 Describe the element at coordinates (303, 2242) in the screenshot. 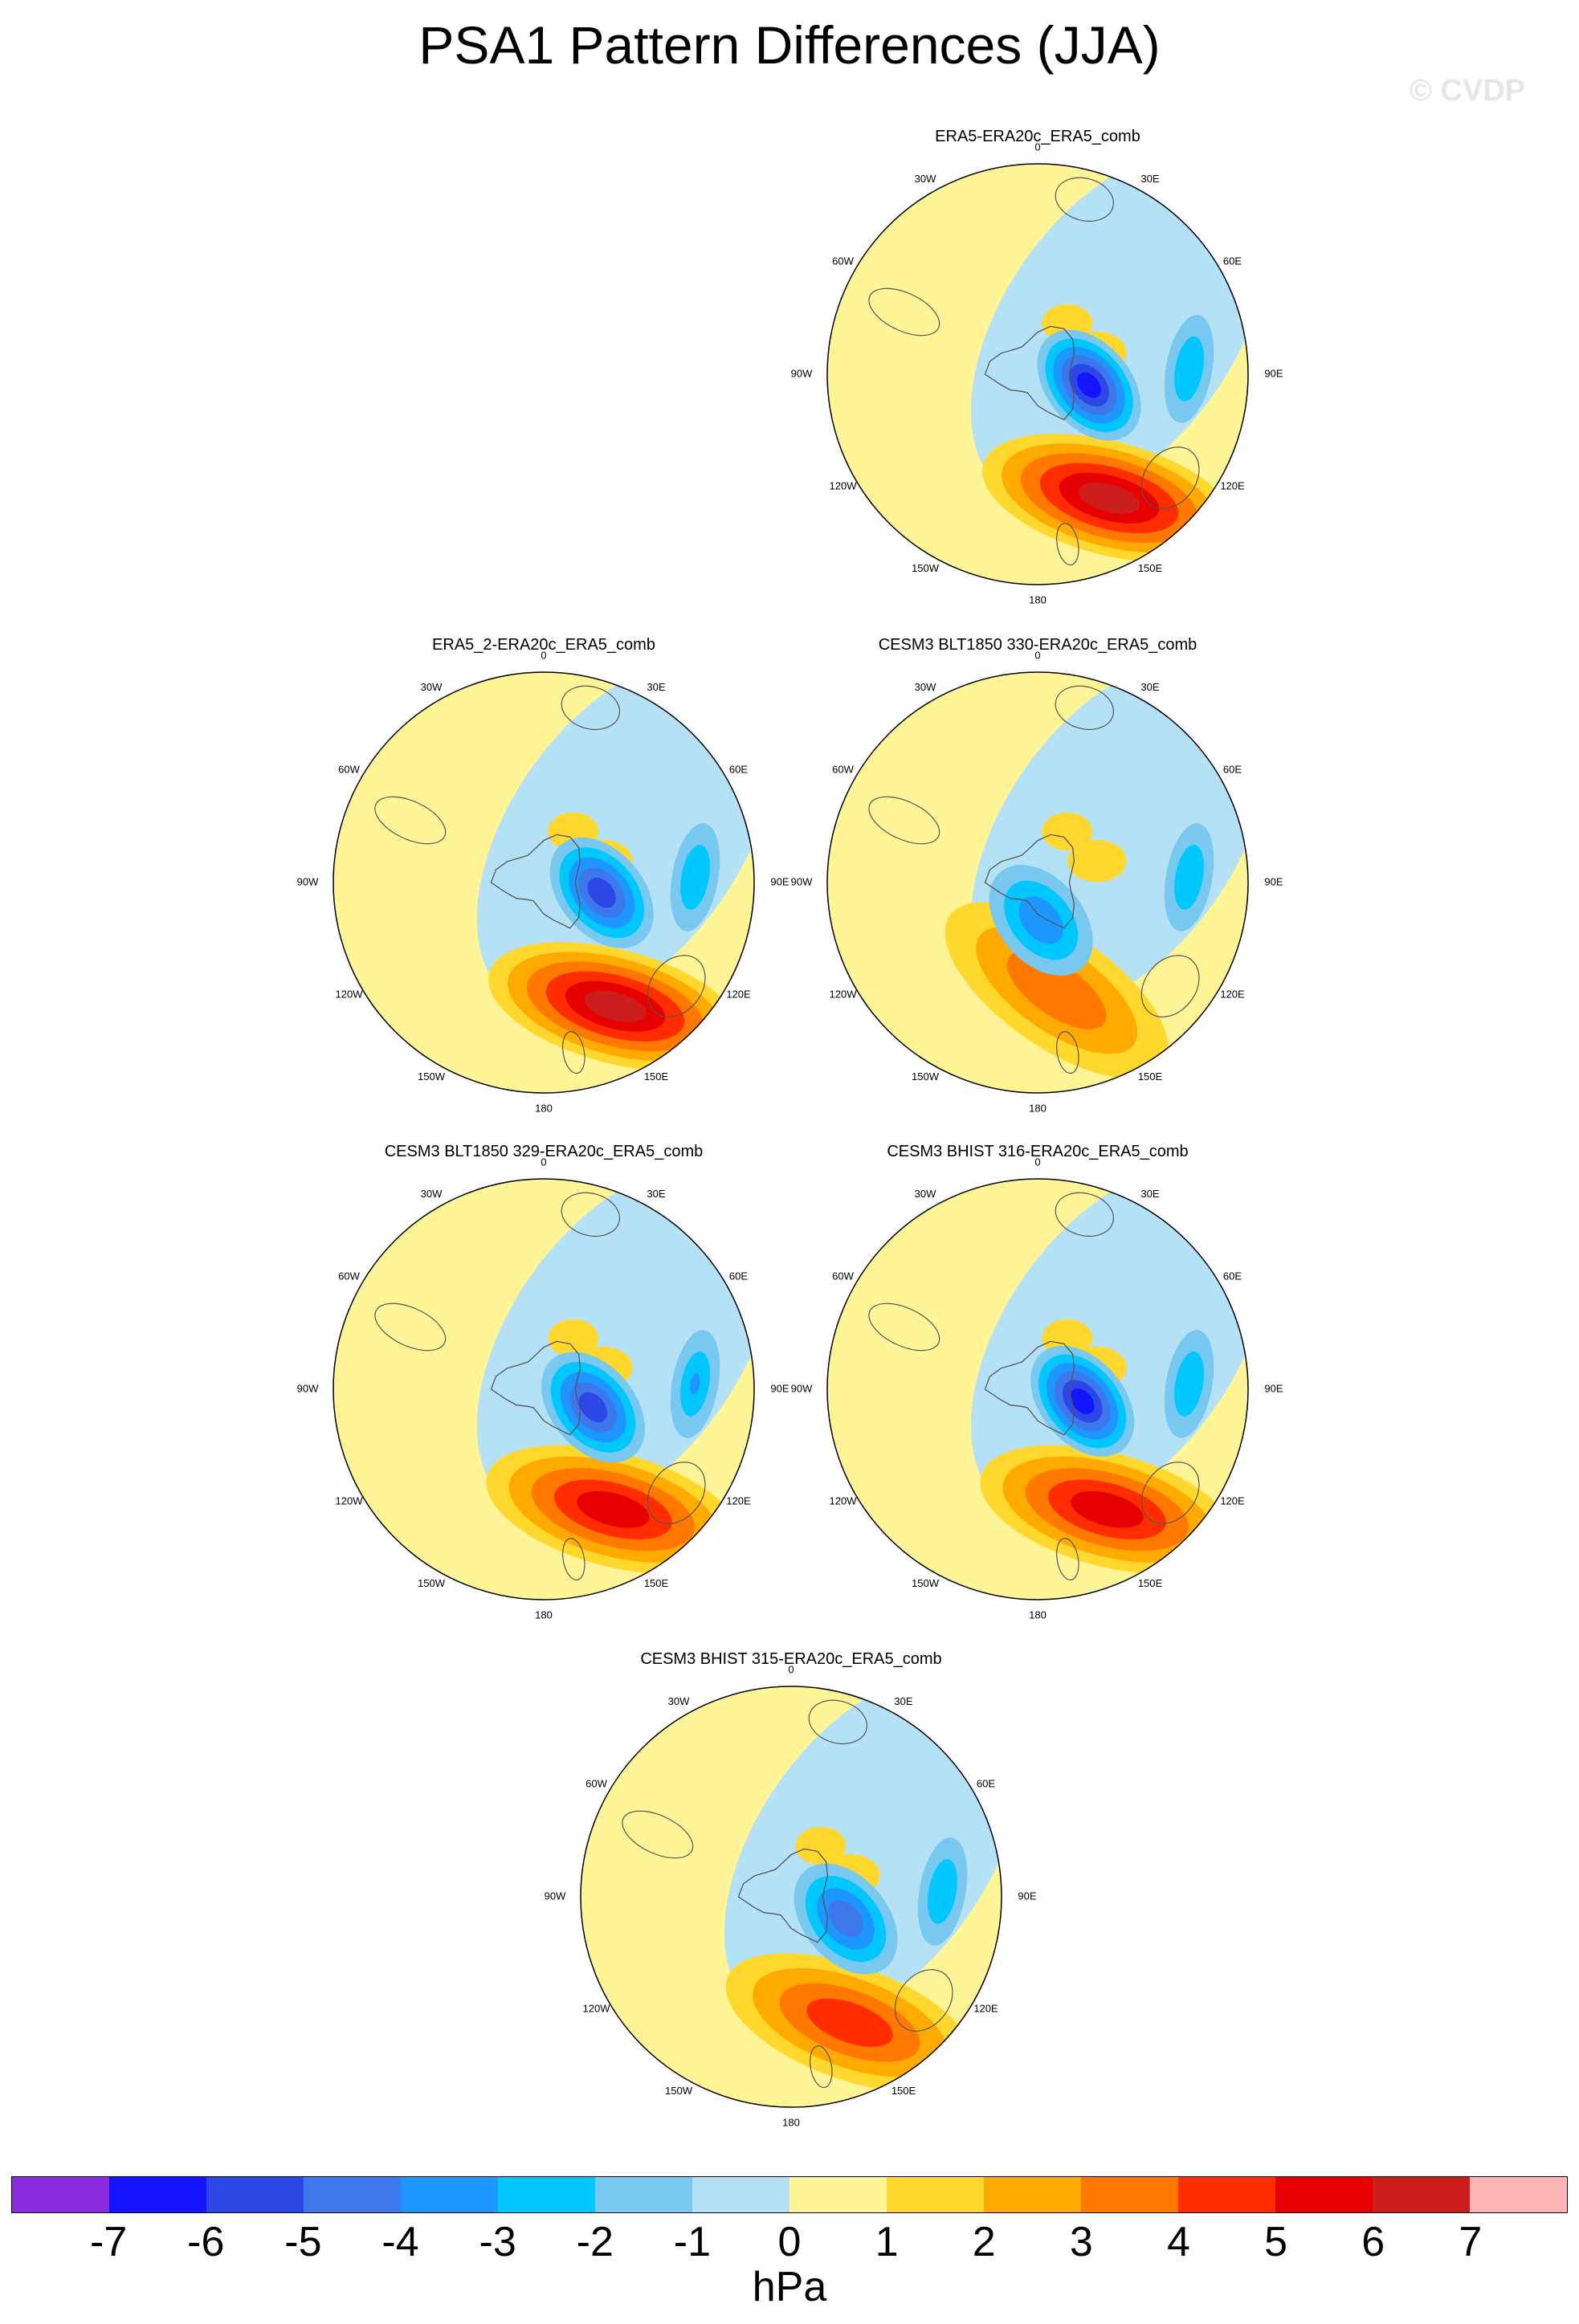

I see `colorbar-tick-label: -5` at that location.